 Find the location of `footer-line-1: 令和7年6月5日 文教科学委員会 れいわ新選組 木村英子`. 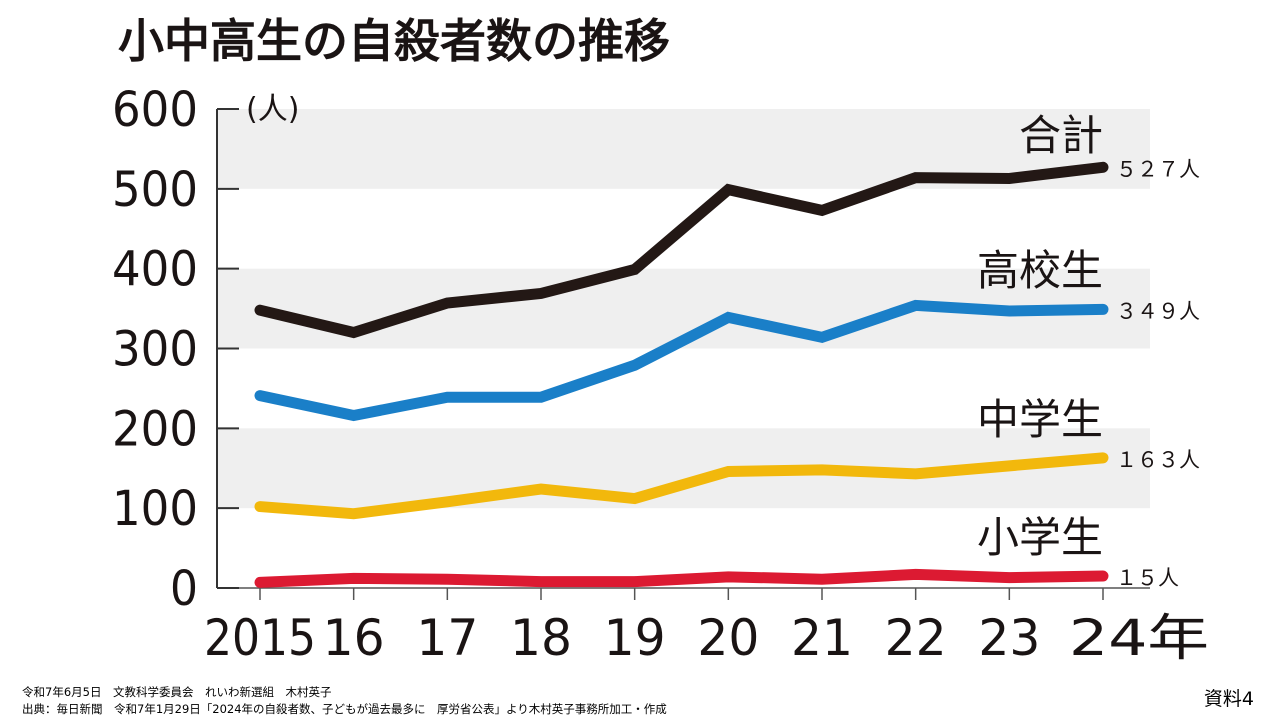

footer-line-1: 令和7年6月5日 文教科学委員会 れいわ新選組 木村英子 is located at coordinates (177, 692).